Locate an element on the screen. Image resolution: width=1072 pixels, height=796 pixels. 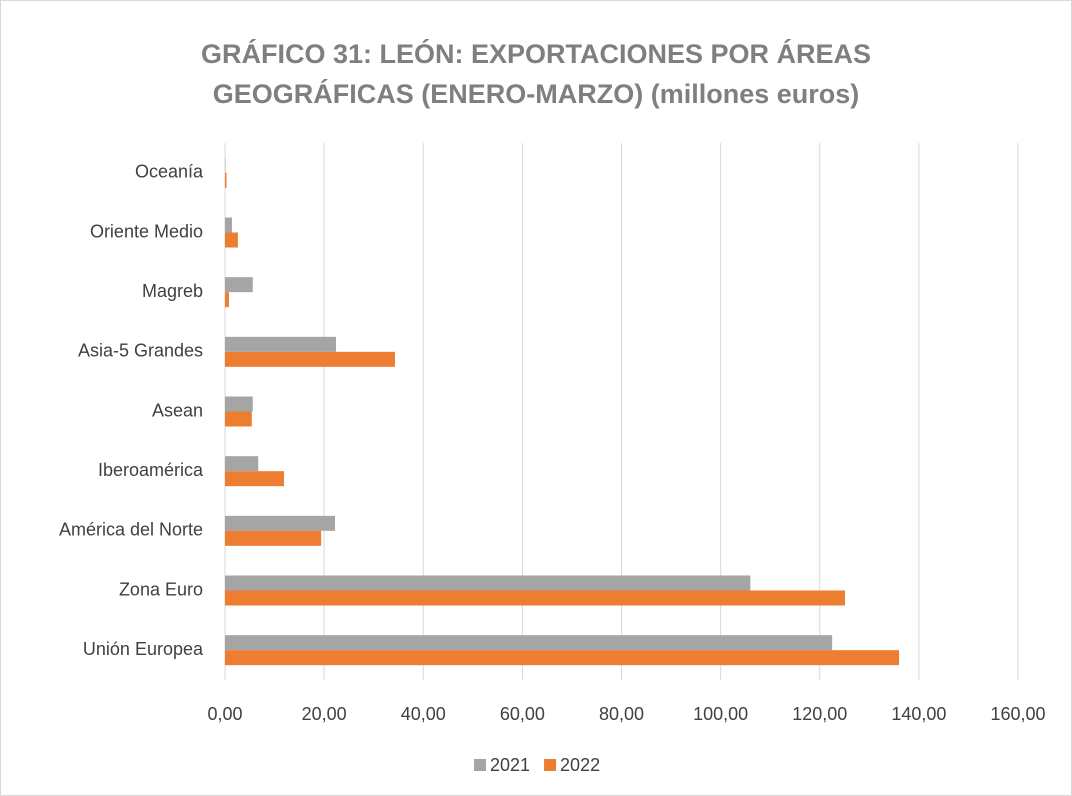
y-tick-label: Asia-5 Grandes is located at coordinates (140, 351).